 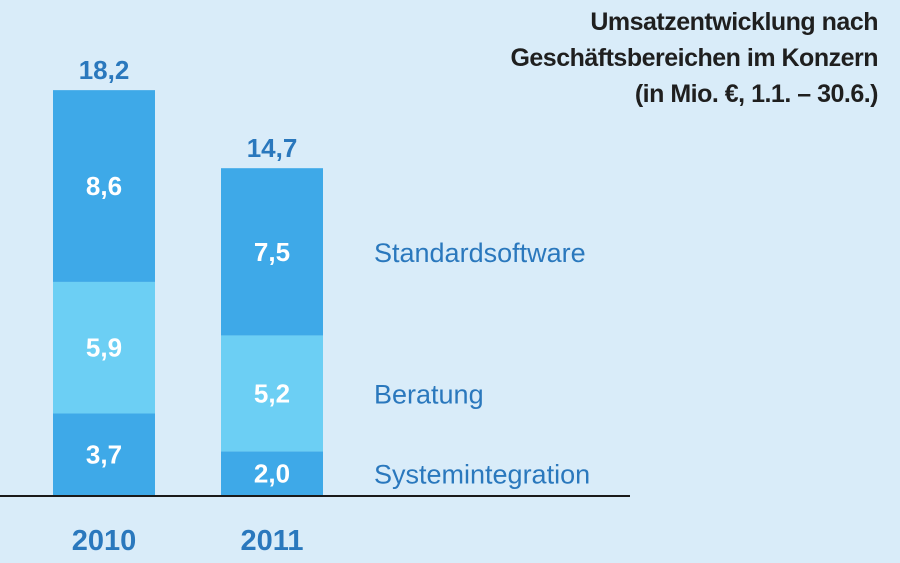 I want to click on legend-label-systemintegration: Systemintegration, so click(x=482, y=475).